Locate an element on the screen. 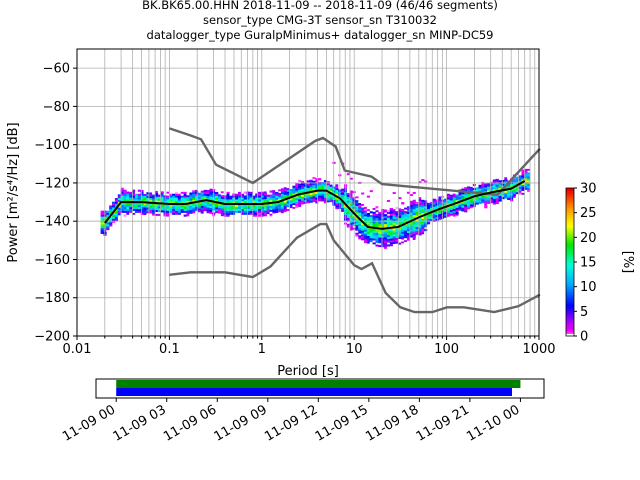 Image resolution: width=640 pixels, height=480 pixels. y-tick-label: −200 is located at coordinates (52, 337).